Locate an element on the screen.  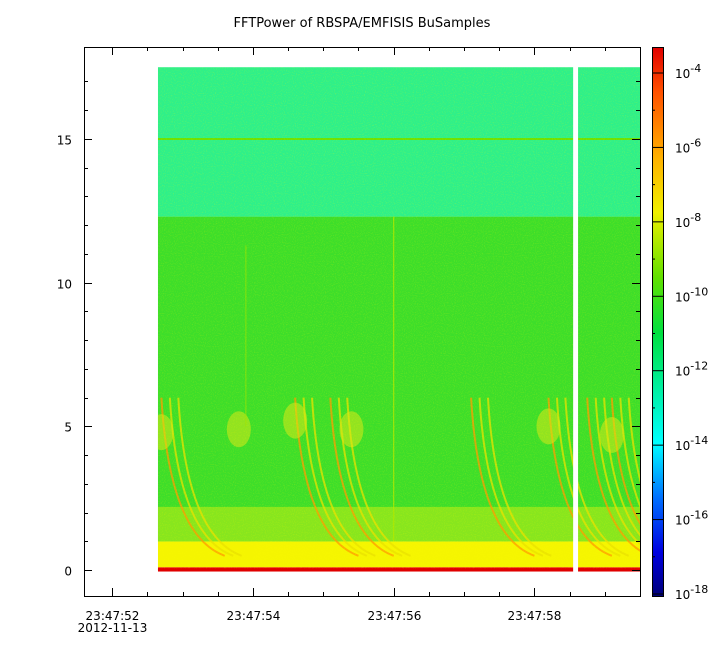
colorbar-label-1: 10⁻⁶ is located at coordinates (688, 145).